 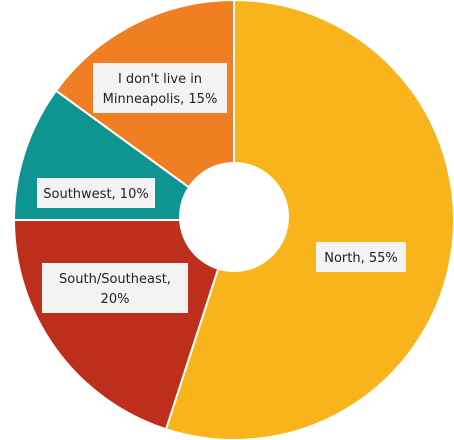 I want to click on slice-label-text: North, 55%, so click(x=361, y=258).